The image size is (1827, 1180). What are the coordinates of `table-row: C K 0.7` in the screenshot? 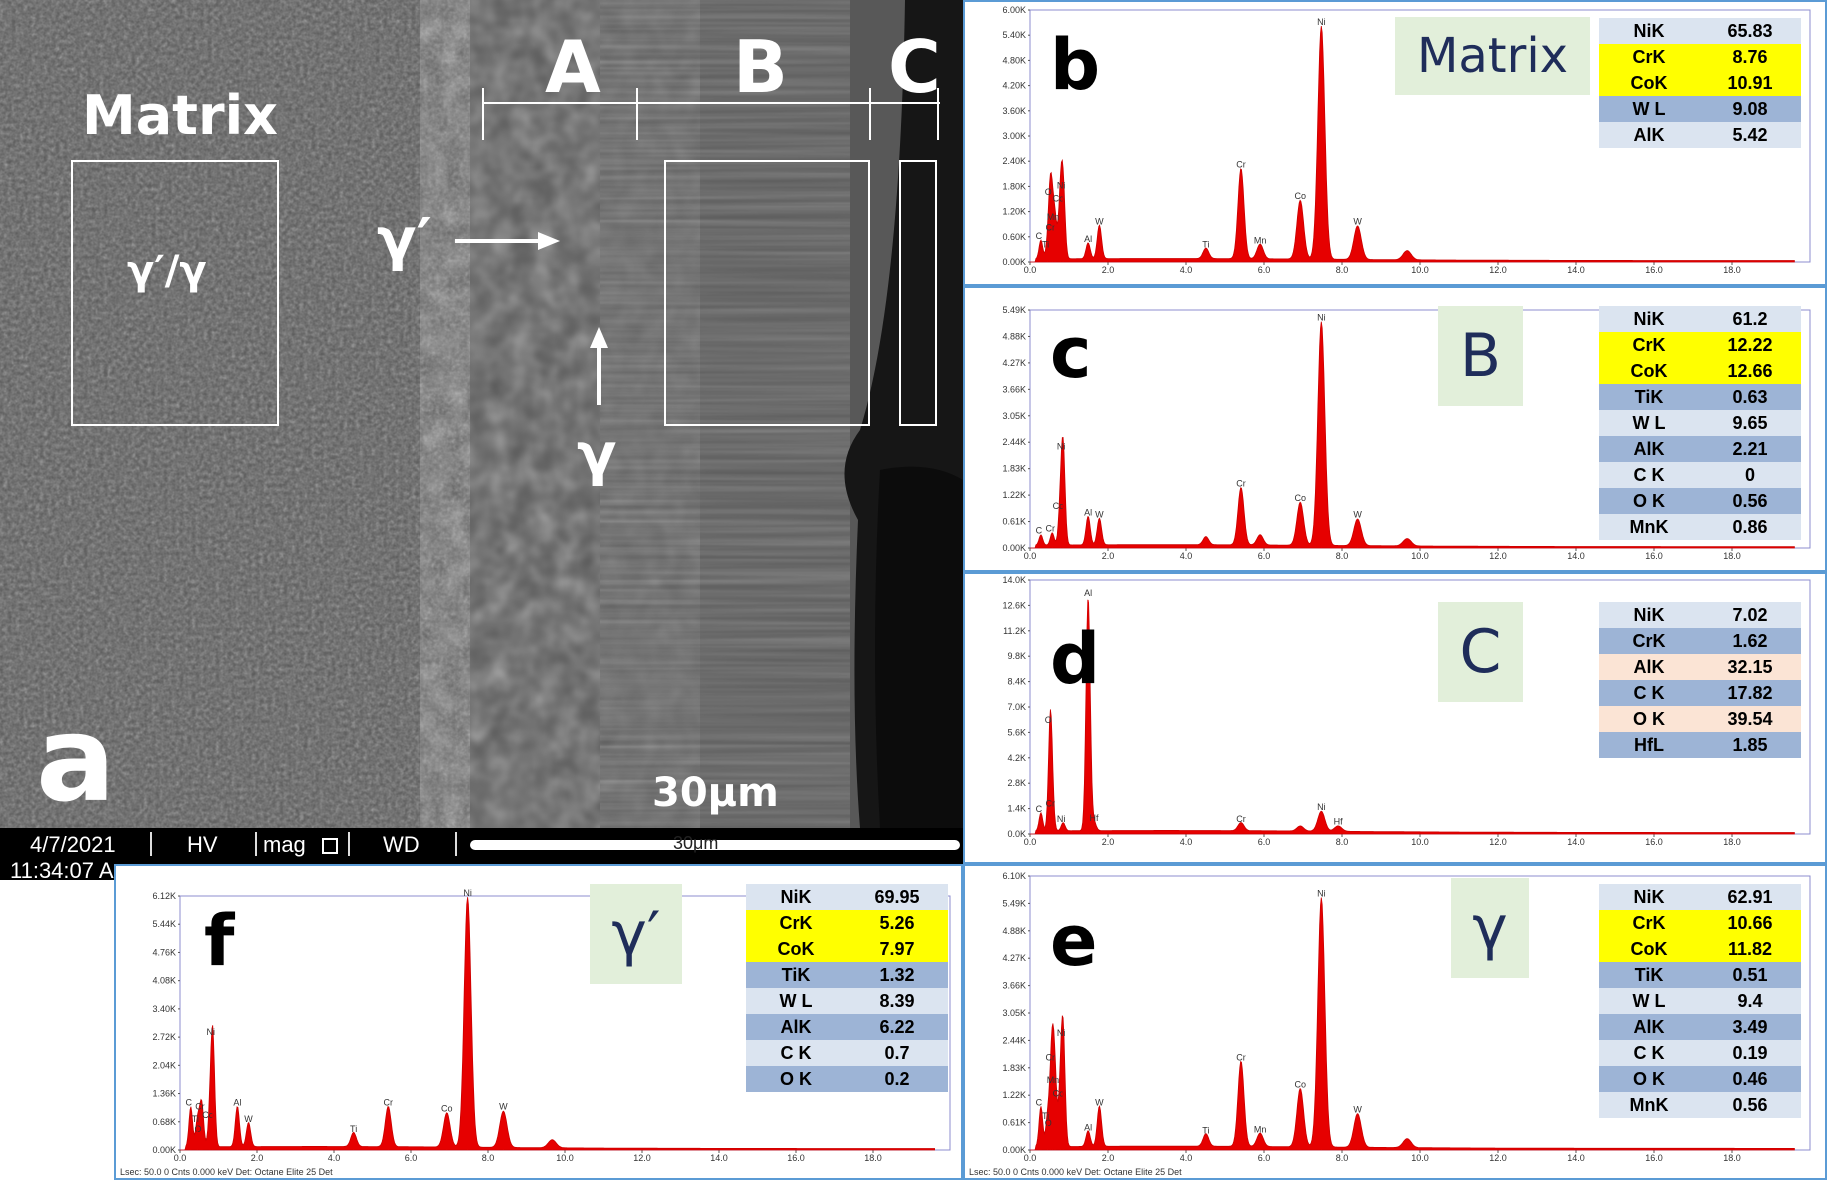 It's located at (847, 1053).